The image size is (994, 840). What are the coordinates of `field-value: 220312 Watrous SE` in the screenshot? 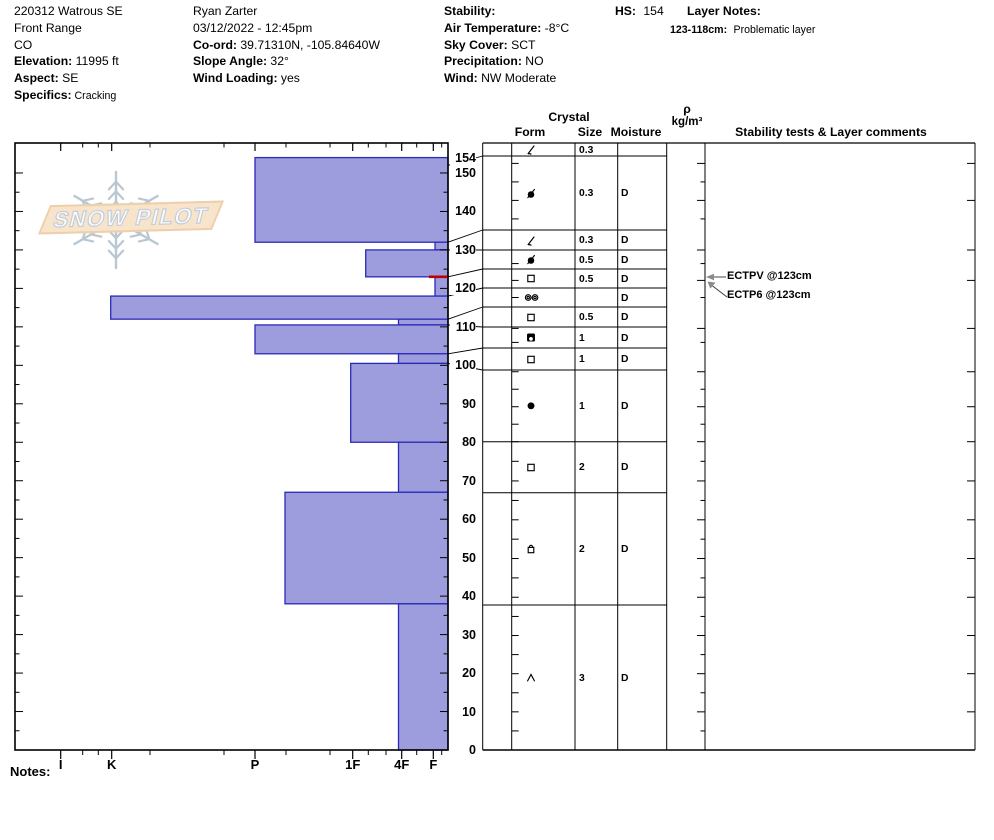 It's located at (68, 11).